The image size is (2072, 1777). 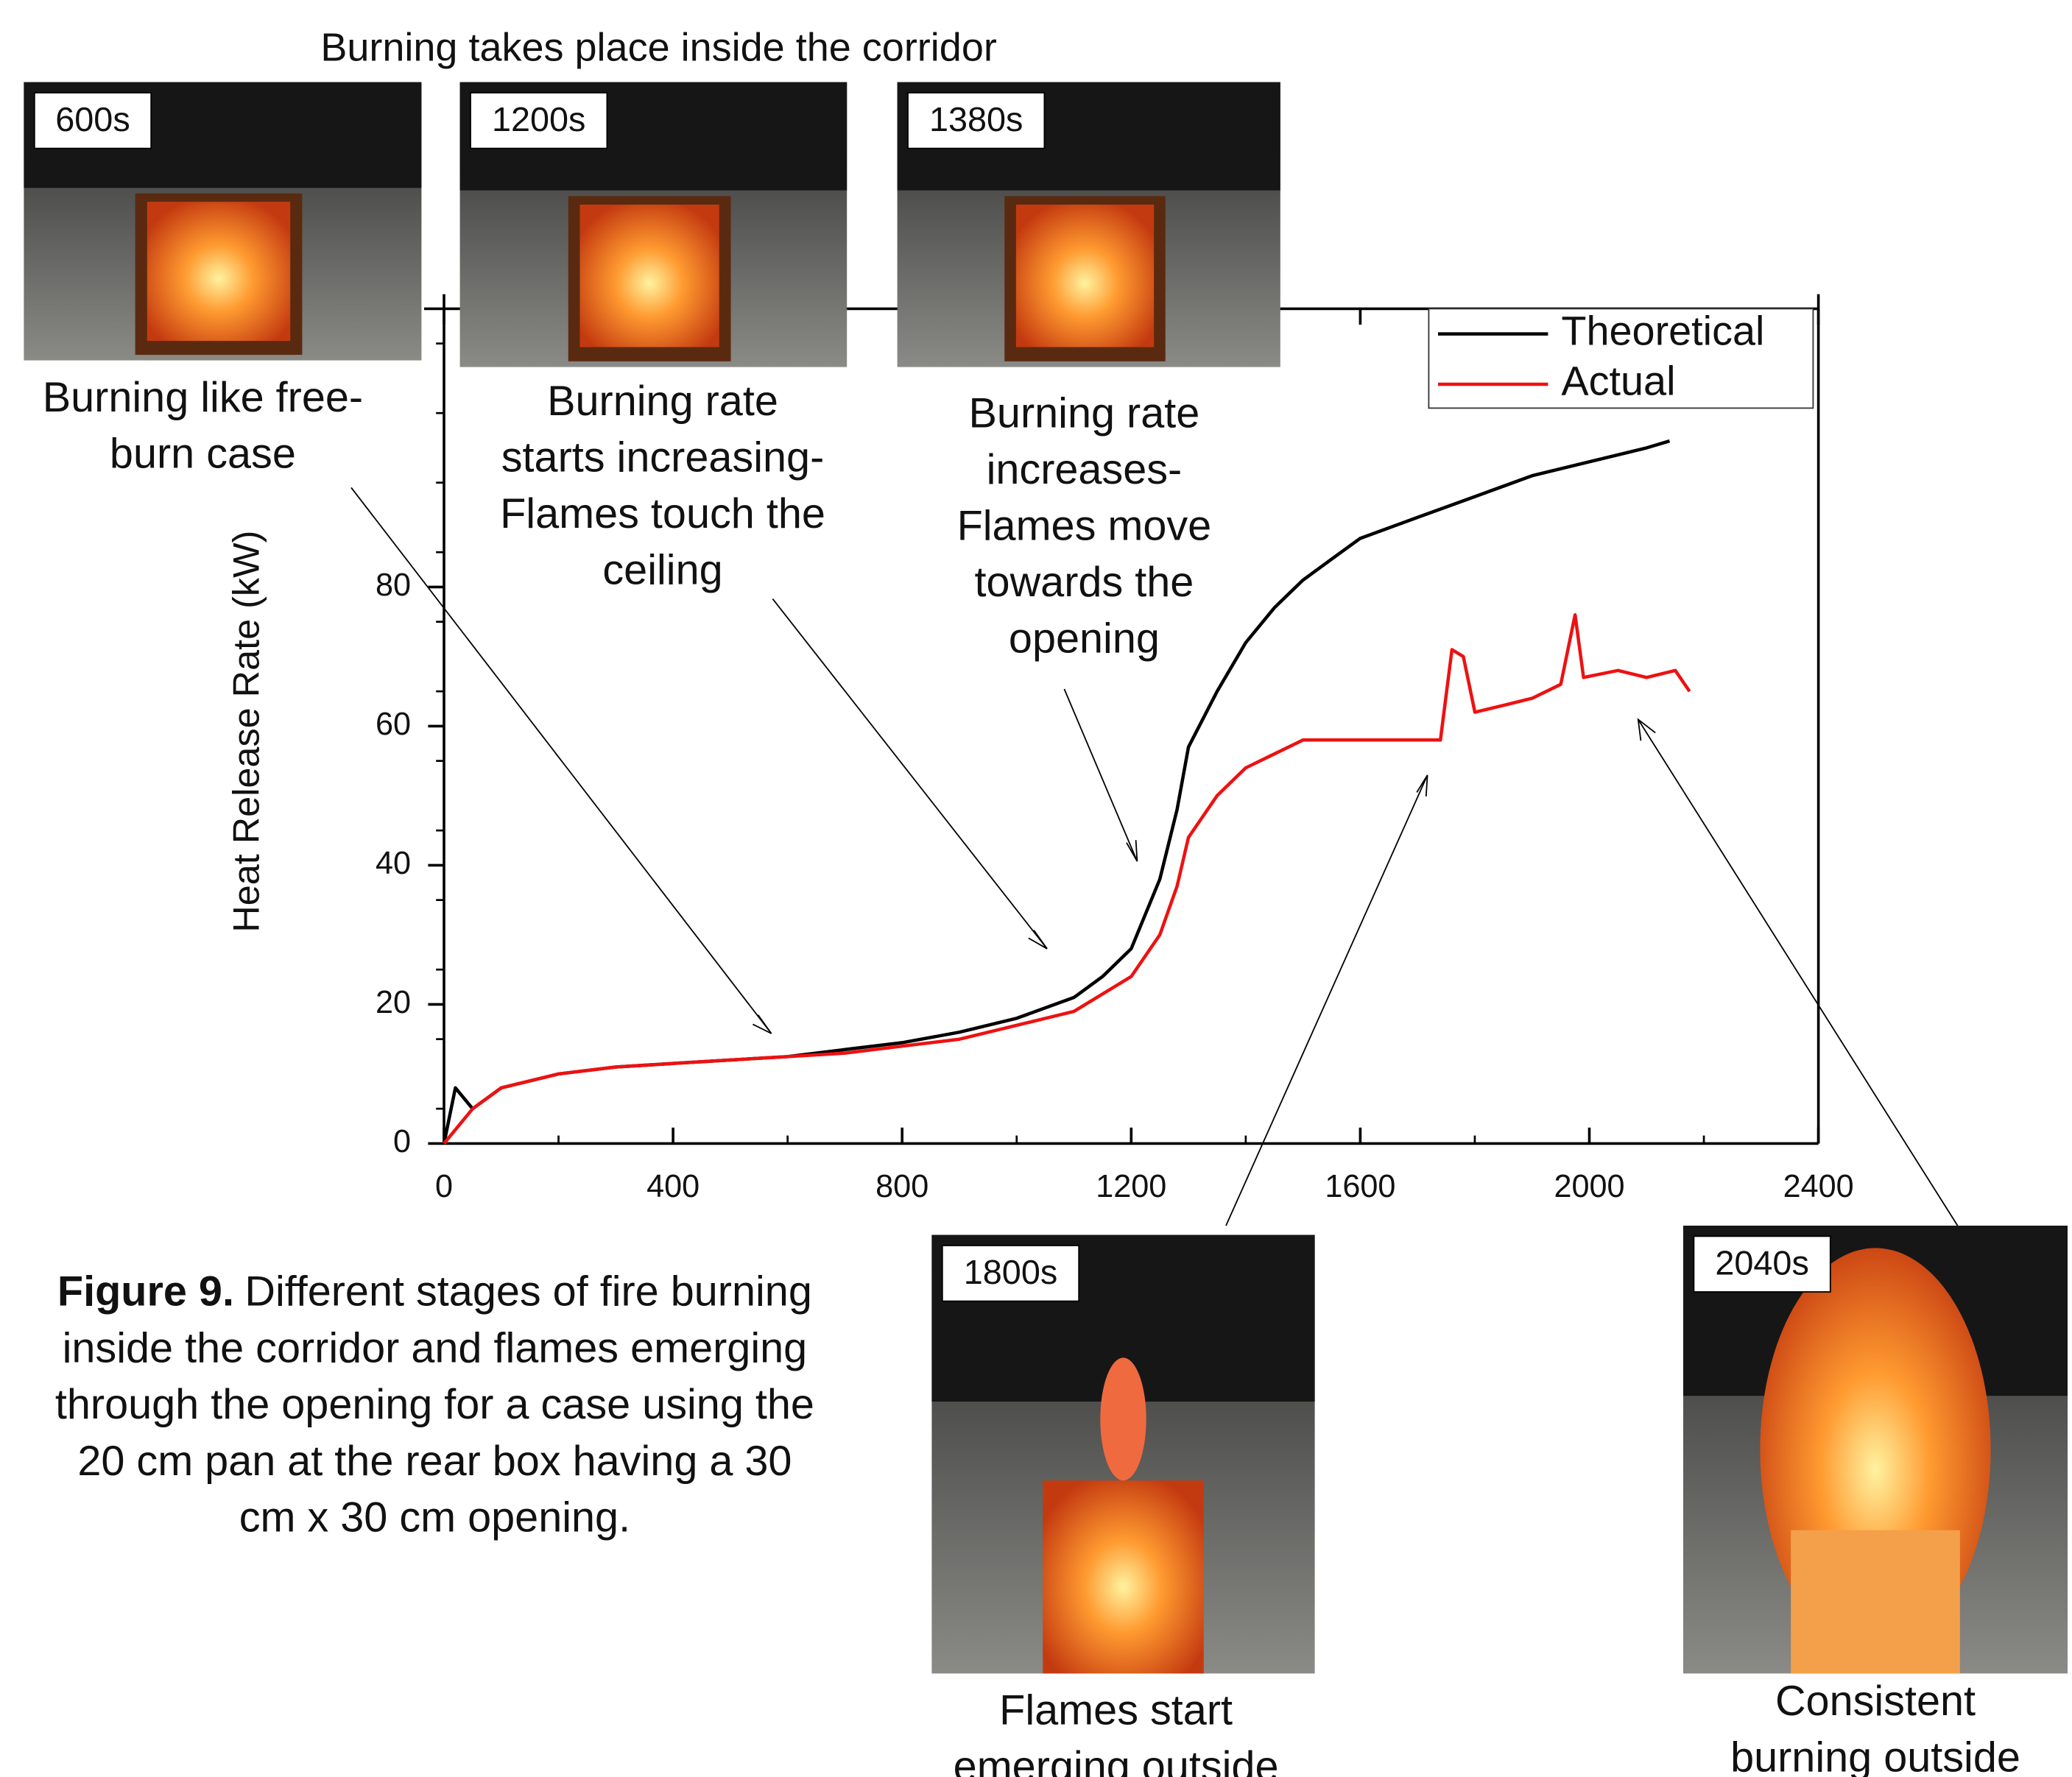 I want to click on annotation-line: starts increasing-, so click(x=663, y=457).